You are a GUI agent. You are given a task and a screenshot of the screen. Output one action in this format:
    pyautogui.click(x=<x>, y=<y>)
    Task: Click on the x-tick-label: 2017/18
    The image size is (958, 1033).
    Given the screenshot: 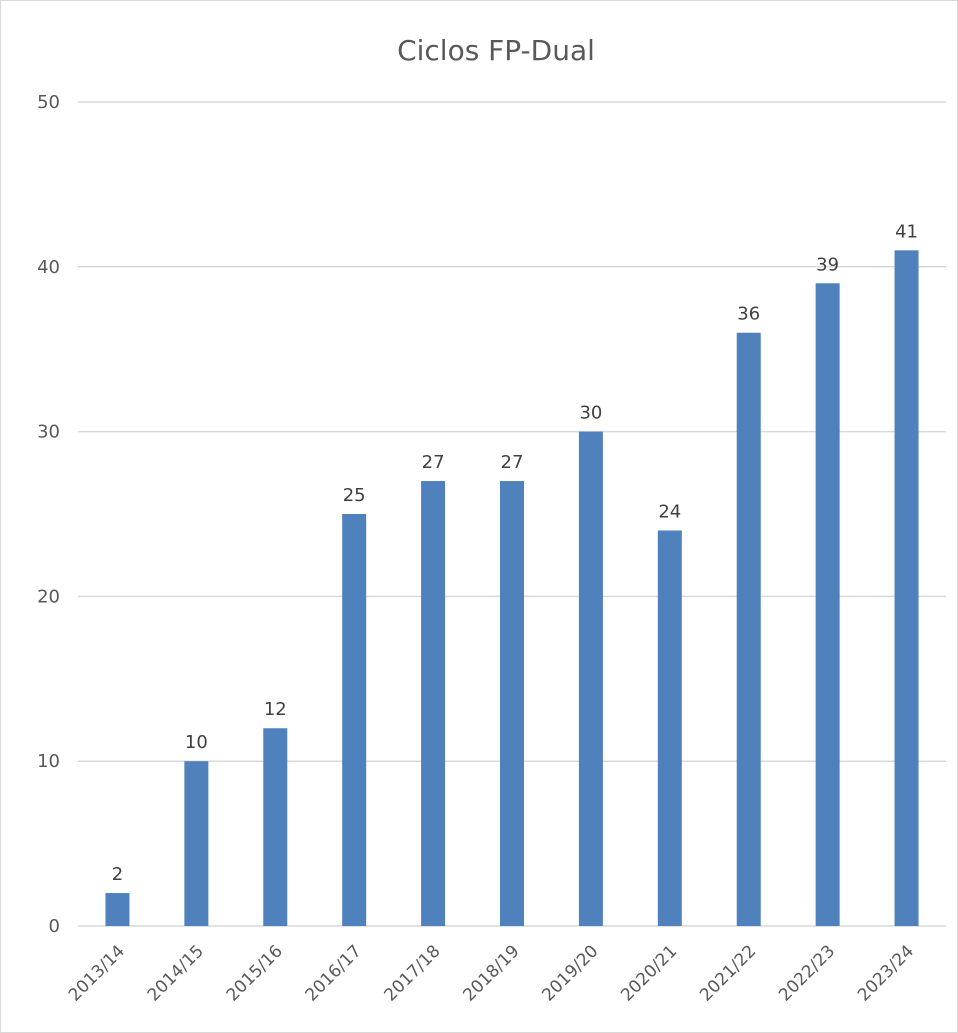 What is the action you would take?
    pyautogui.click(x=413, y=973)
    